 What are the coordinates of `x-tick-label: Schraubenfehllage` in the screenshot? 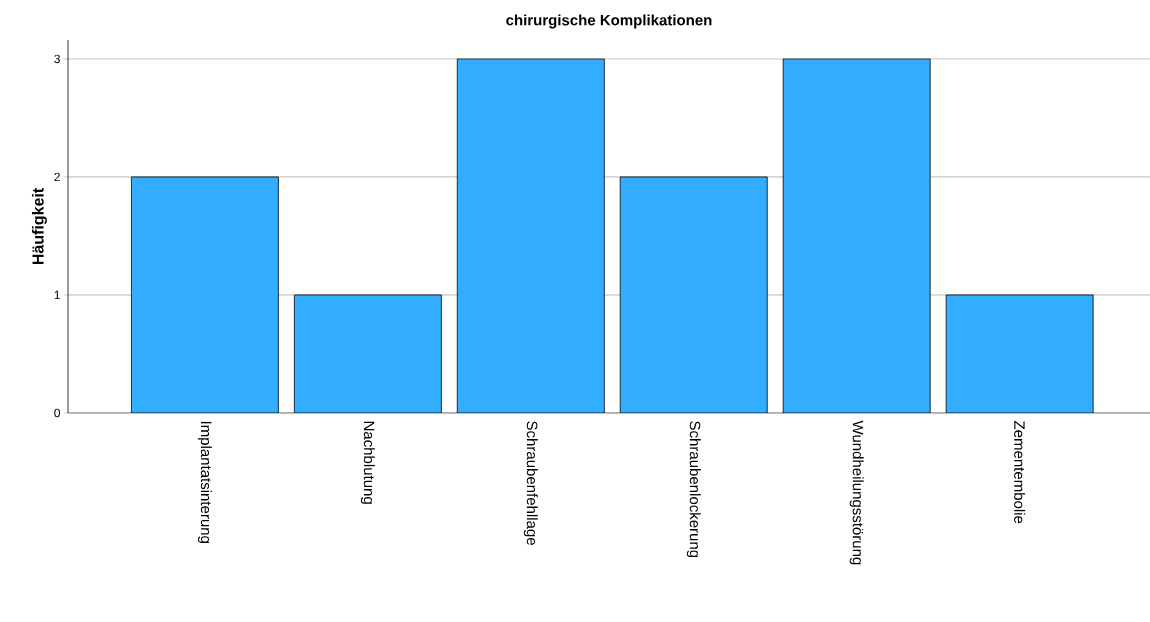 It's located at (530, 483).